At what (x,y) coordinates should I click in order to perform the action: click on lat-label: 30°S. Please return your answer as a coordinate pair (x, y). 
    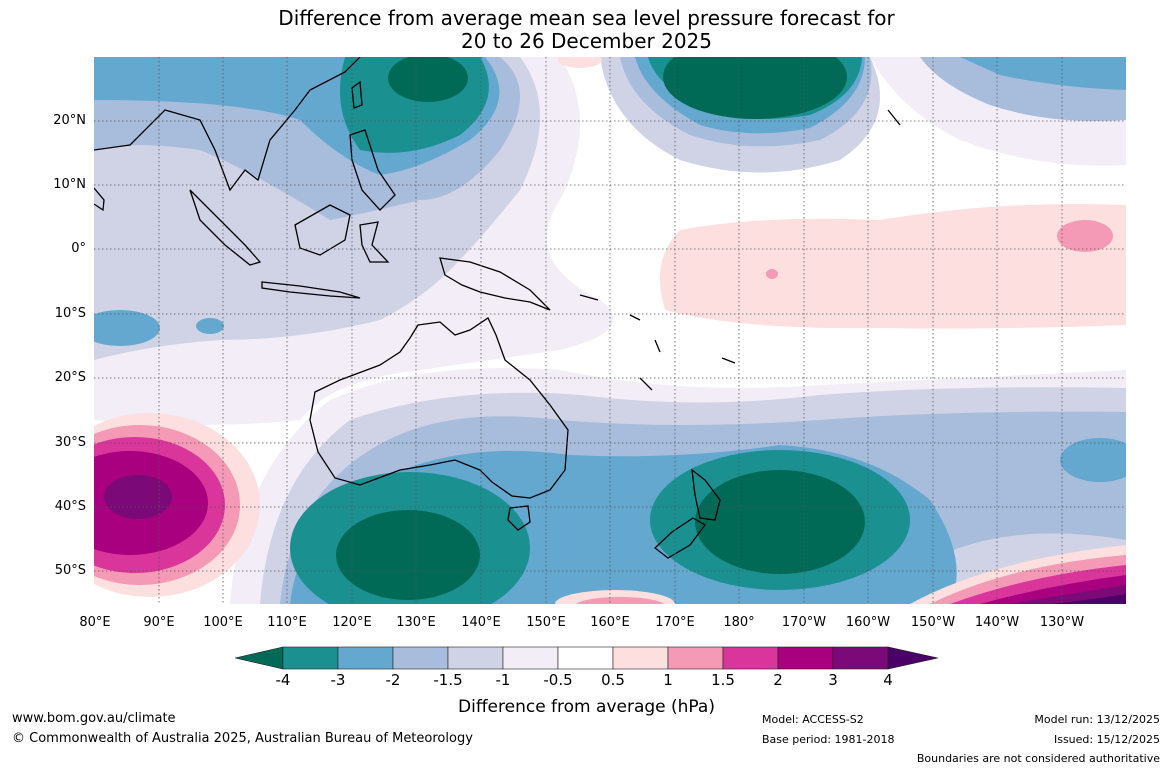
    Looking at the image, I should click on (70, 442).